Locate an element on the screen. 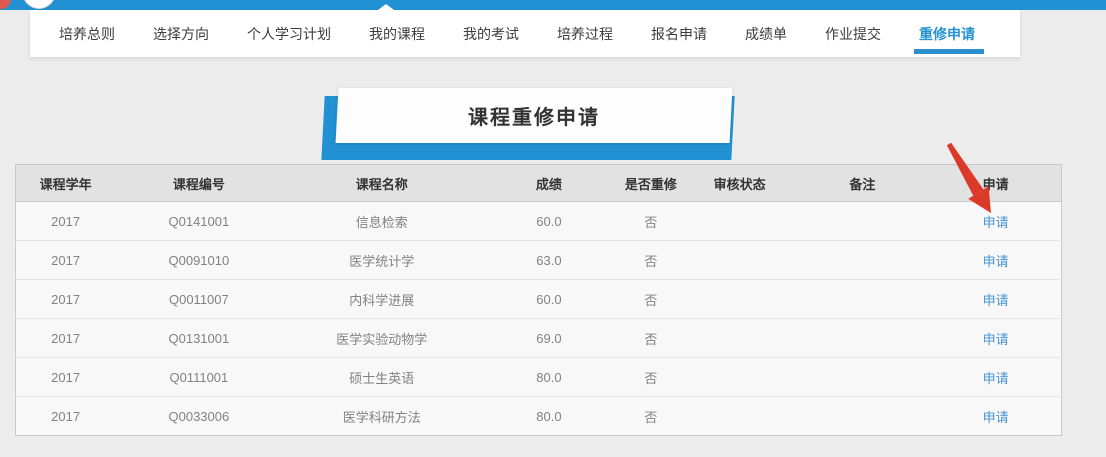 The height and width of the screenshot is (457, 1106). nav-tab-label: 重修申请 is located at coordinates (947, 33).